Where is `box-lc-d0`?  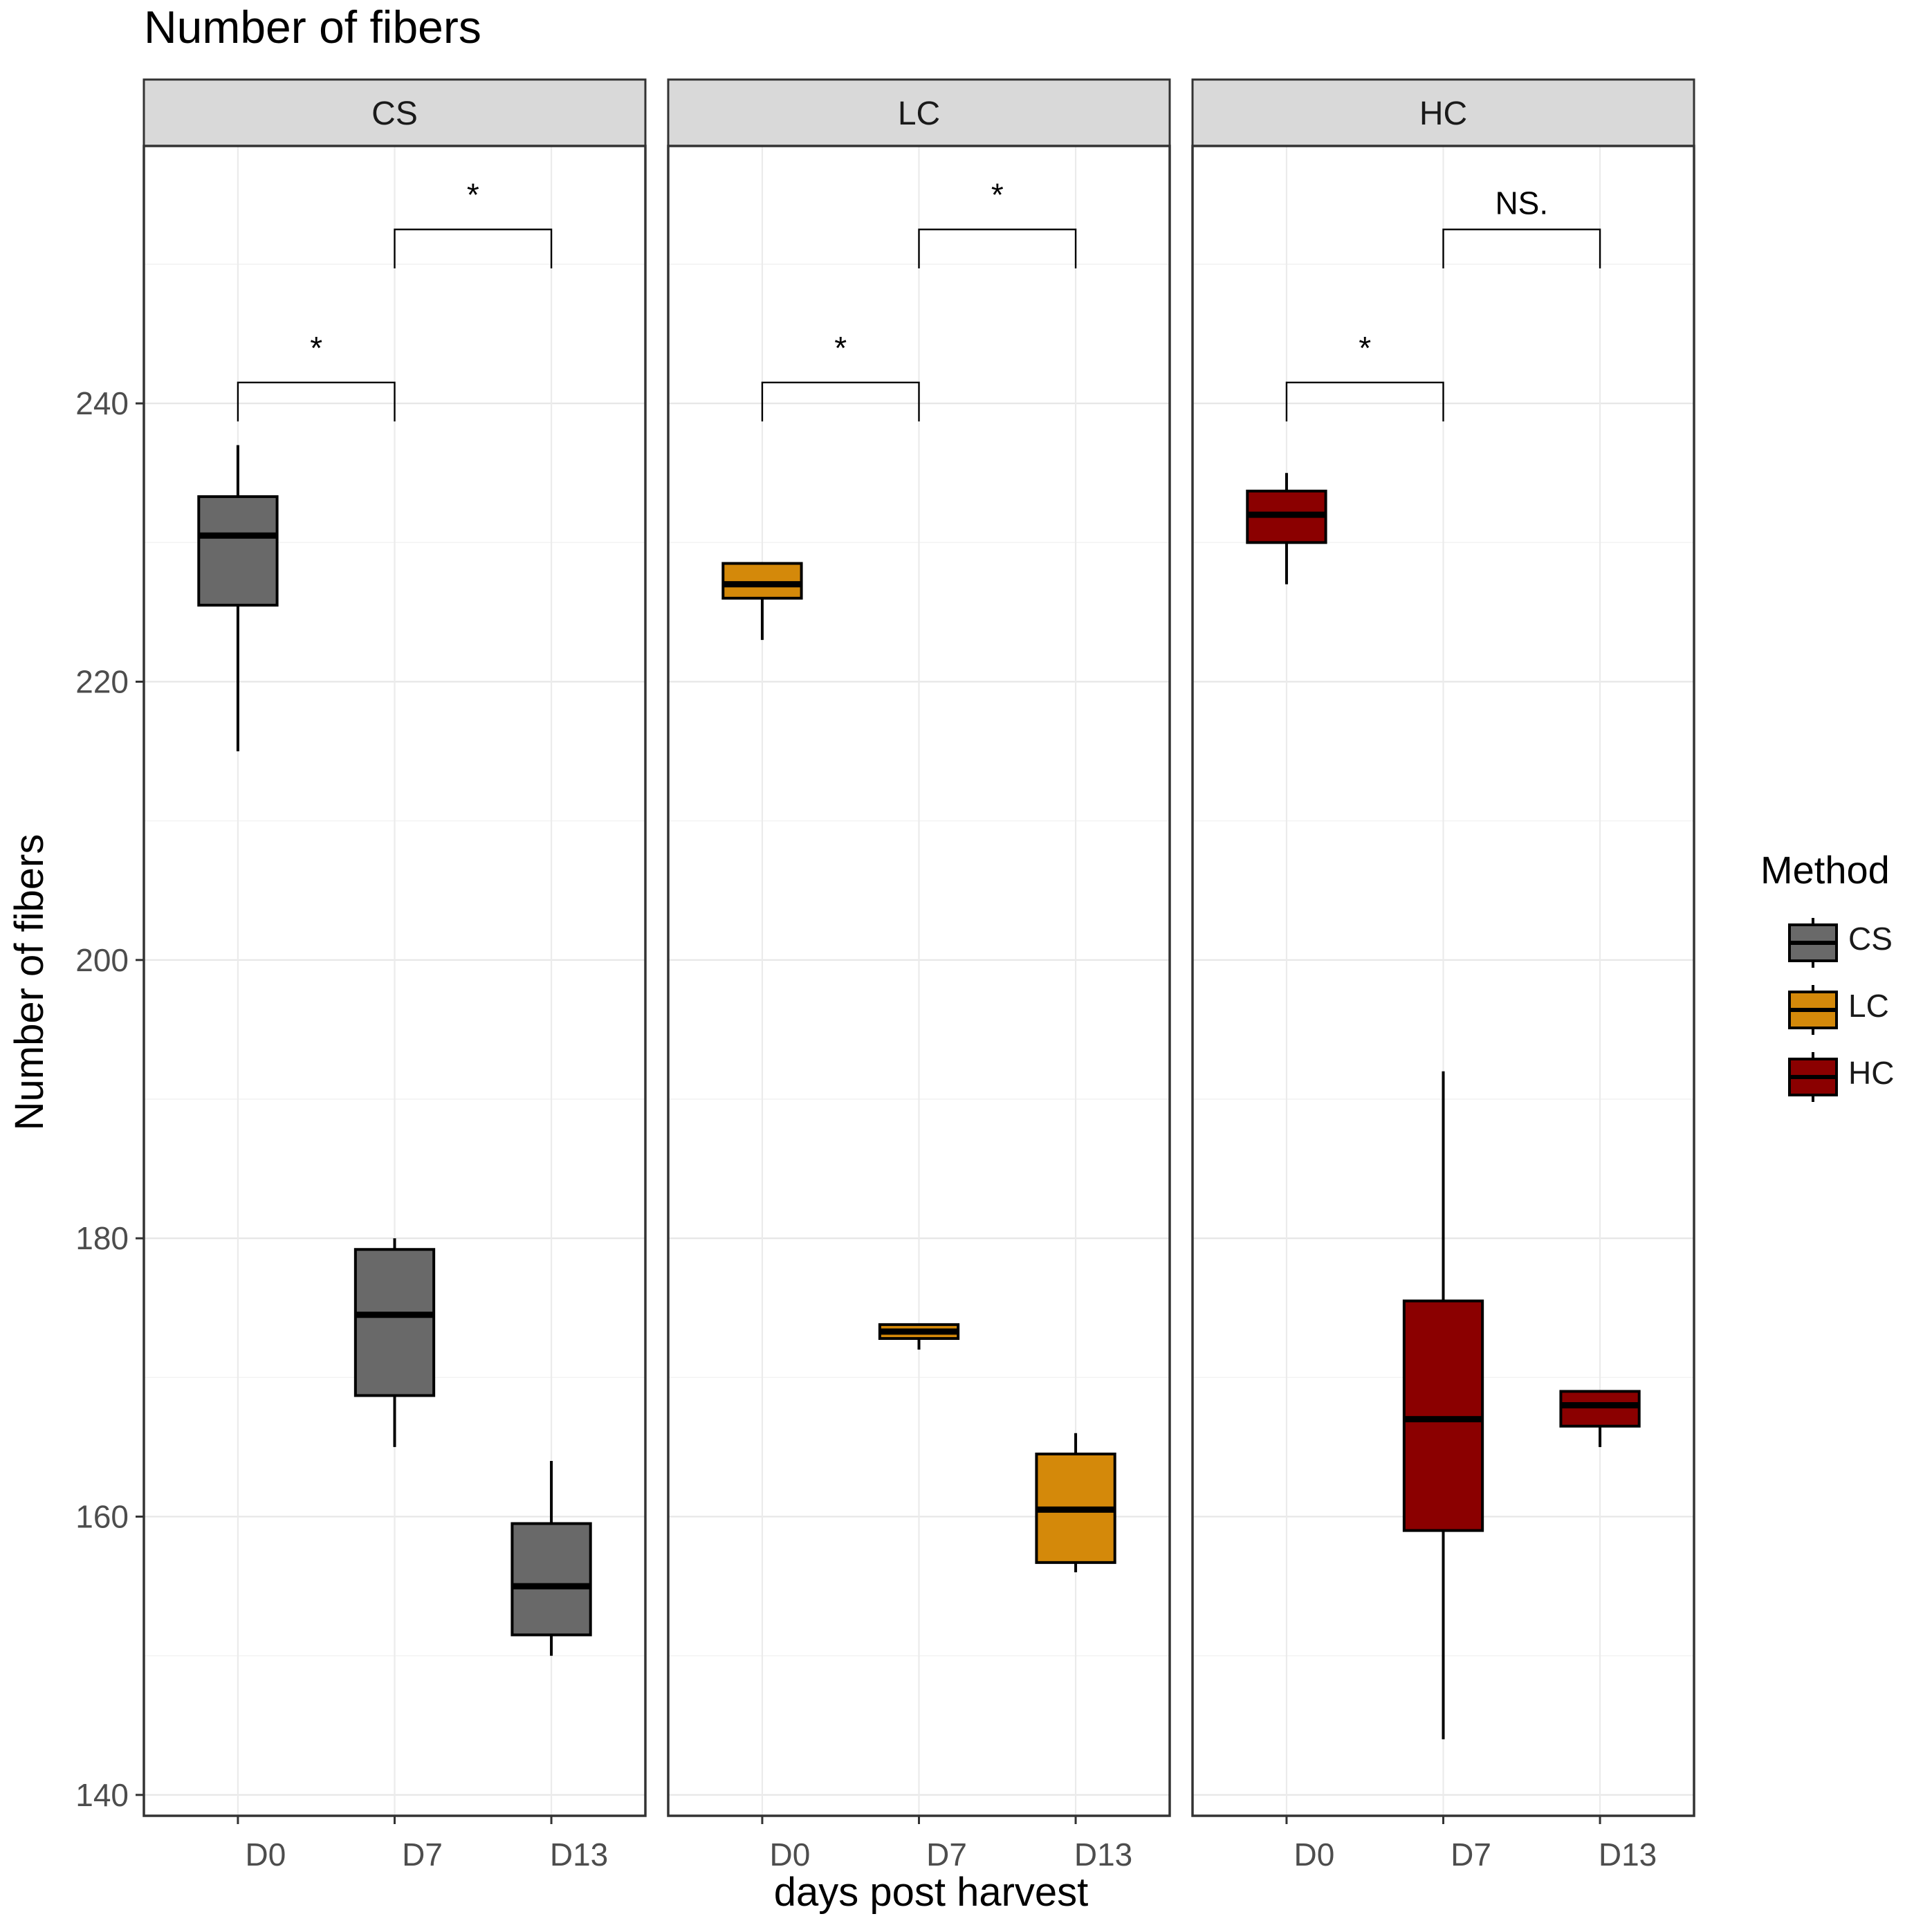
box-lc-d0 is located at coordinates (762, 601).